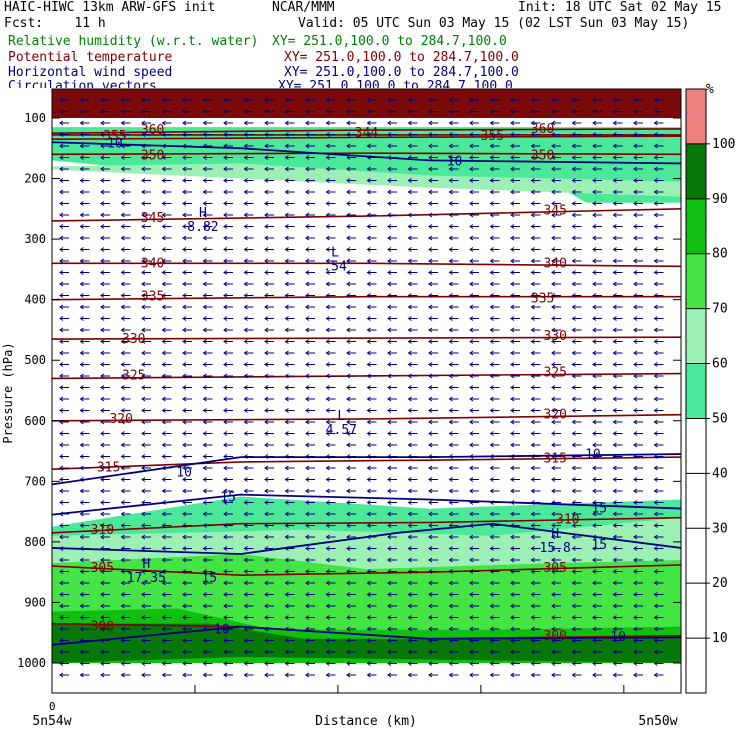 The height and width of the screenshot is (740, 740). What do you see at coordinates (152, 130) in the screenshot?
I see `theta-contour-label: 360` at bounding box center [152, 130].